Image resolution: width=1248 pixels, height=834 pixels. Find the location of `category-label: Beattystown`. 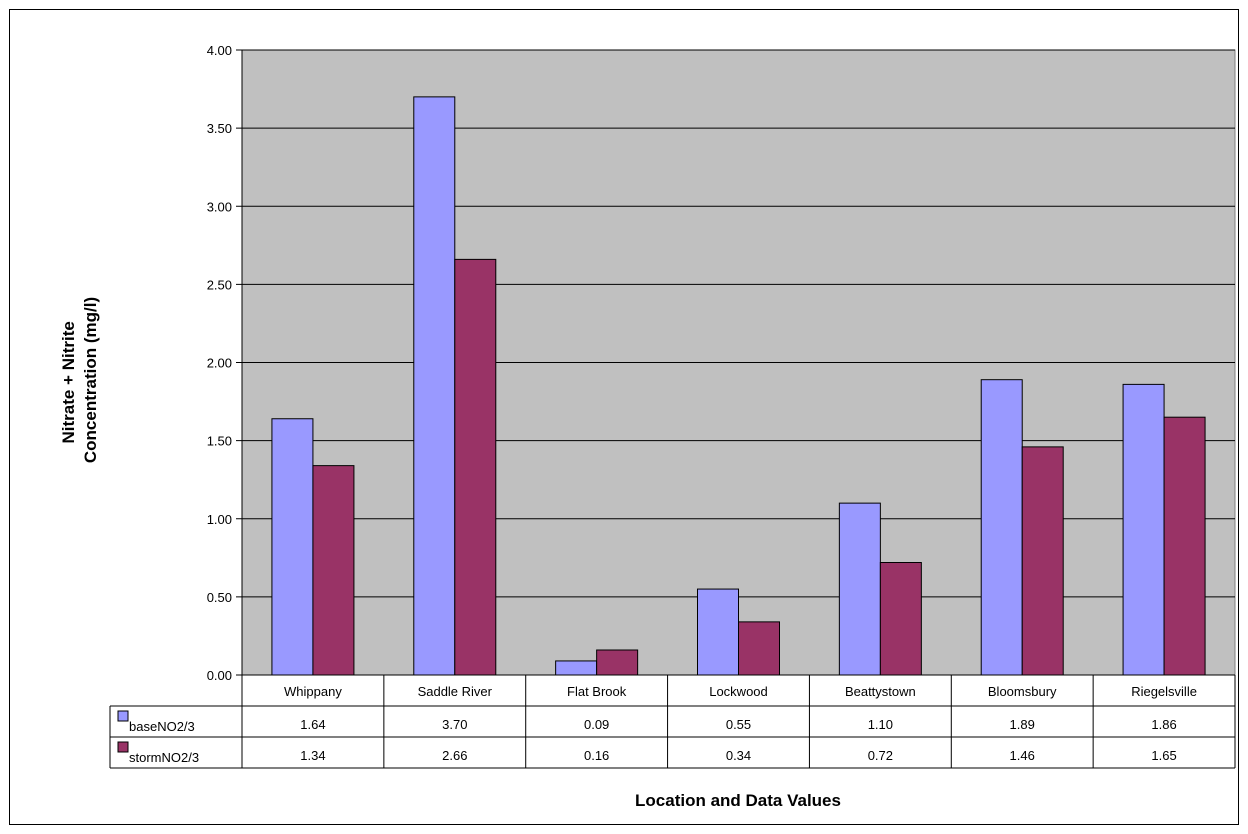

category-label: Beattystown is located at coordinates (880, 691).